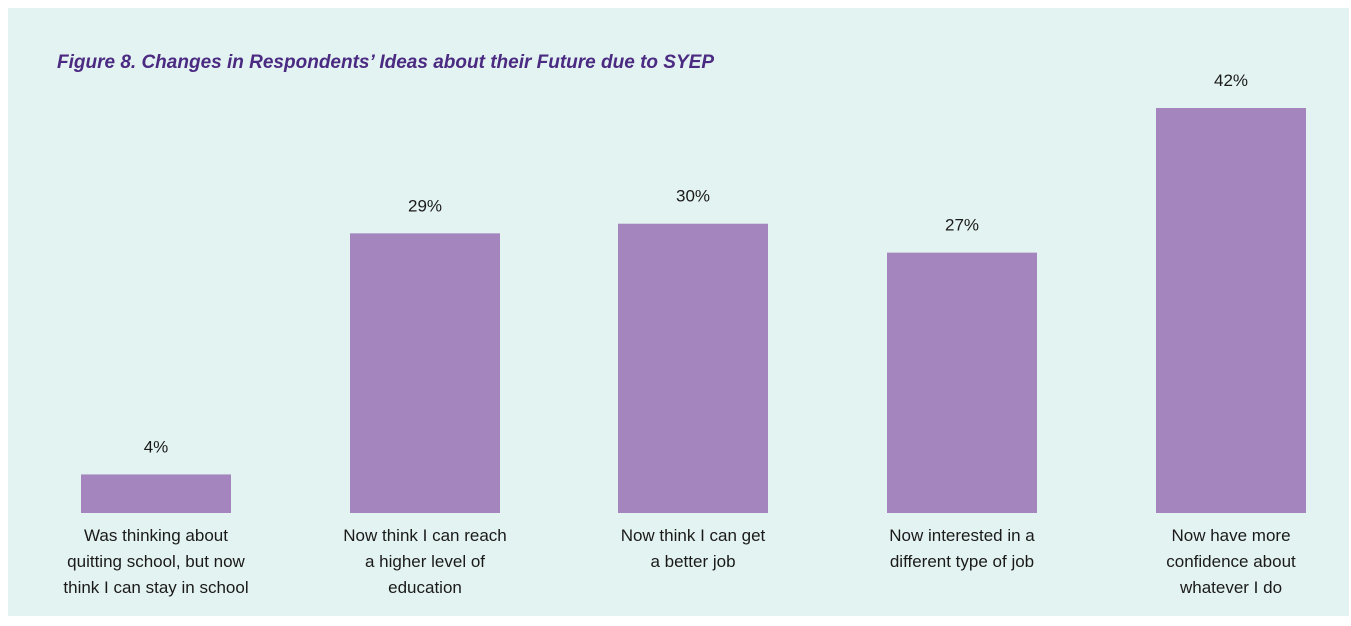  I want to click on category-label-line: Now have more, so click(1230, 535).